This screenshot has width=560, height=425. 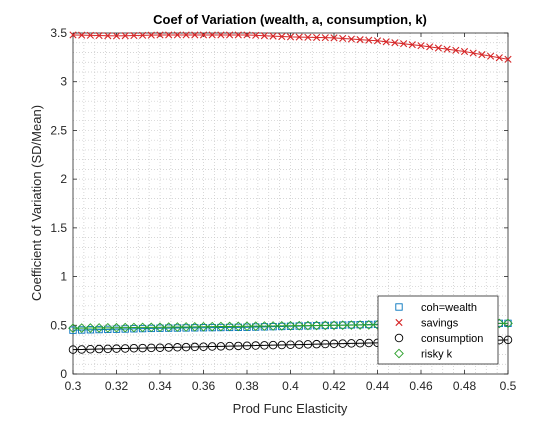 I want to click on legend-label: risky k, so click(x=437, y=355).